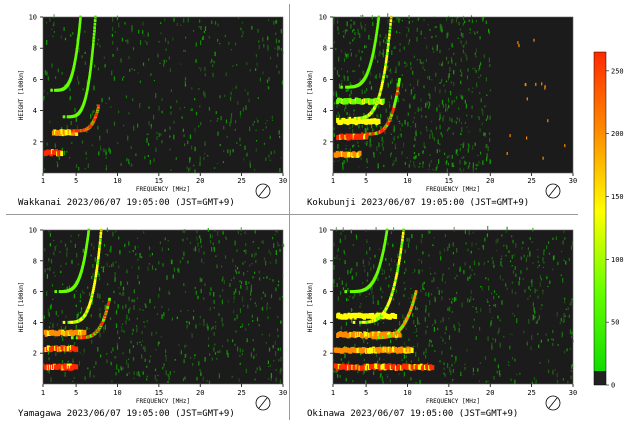 The width and height of the screenshot is (626, 427). What do you see at coordinates (21, 307) in the screenshot?
I see `y-axis-label: HEIGHT [100km]` at bounding box center [21, 307].